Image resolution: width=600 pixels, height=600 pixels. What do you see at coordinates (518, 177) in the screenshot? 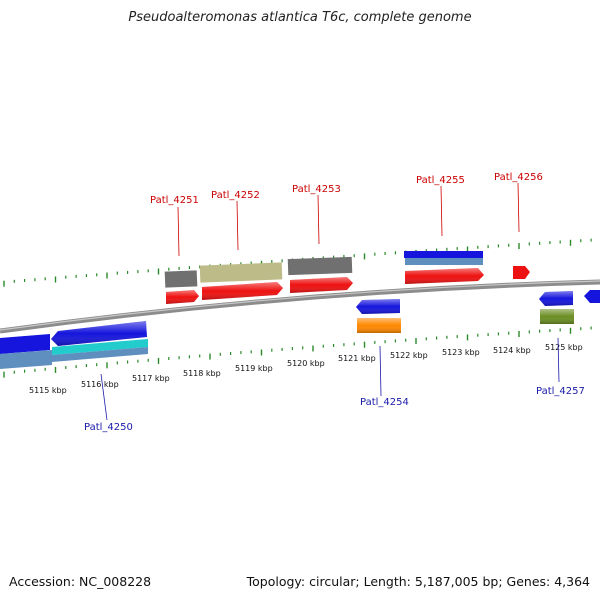
I see `gene-label: Patl_4256` at bounding box center [518, 177].